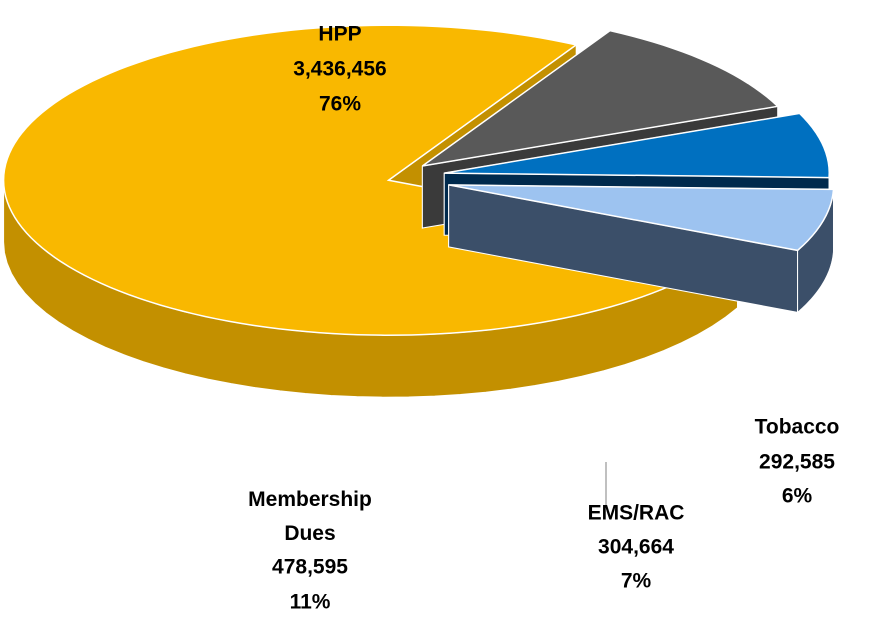 This screenshot has height=620, width=882. Describe the element at coordinates (797, 427) in the screenshot. I see `category-label: Tobacco` at that location.